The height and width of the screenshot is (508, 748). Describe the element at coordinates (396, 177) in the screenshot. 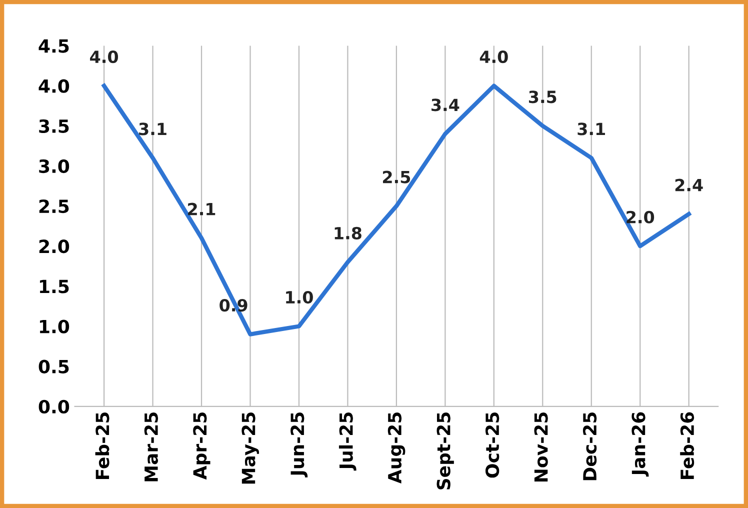

I see `data-label: 2.5` at that location.